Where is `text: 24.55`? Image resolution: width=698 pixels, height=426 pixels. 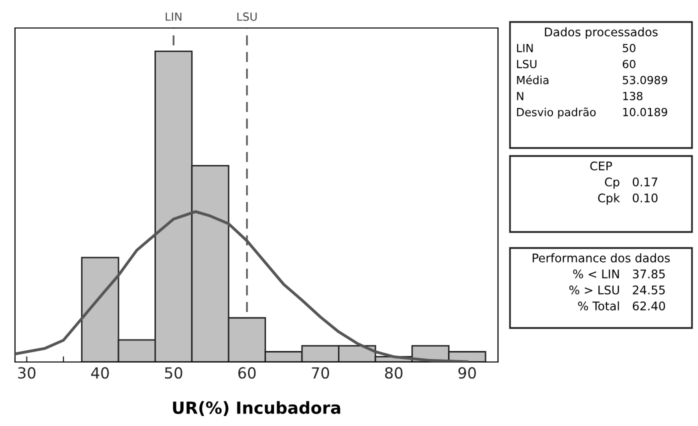 text: 24.55 is located at coordinates (648, 289).